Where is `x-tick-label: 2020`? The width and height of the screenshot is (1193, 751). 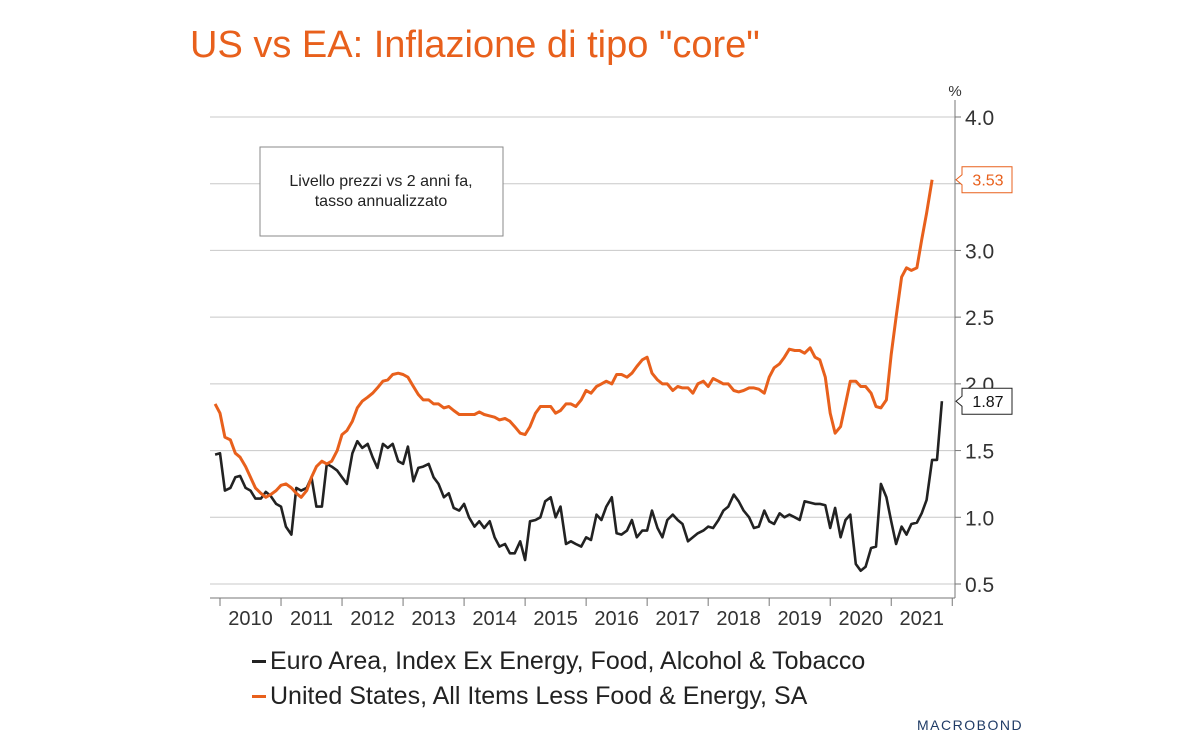
x-tick-label: 2020 is located at coordinates (860, 619).